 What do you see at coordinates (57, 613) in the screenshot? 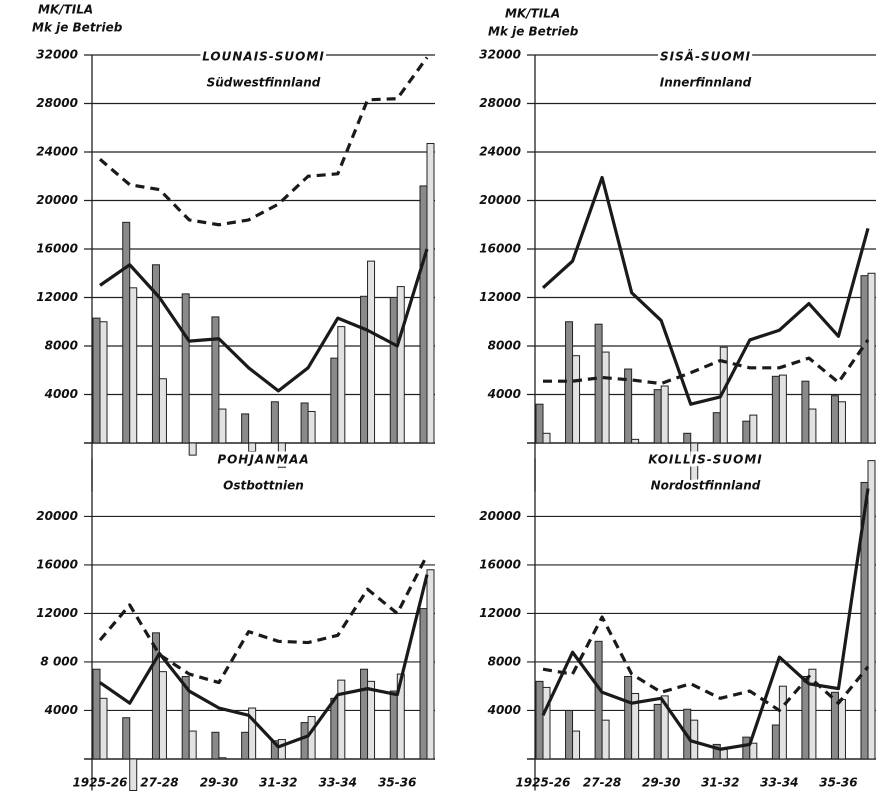
I see `y-tick-label: 12000` at bounding box center [57, 613].